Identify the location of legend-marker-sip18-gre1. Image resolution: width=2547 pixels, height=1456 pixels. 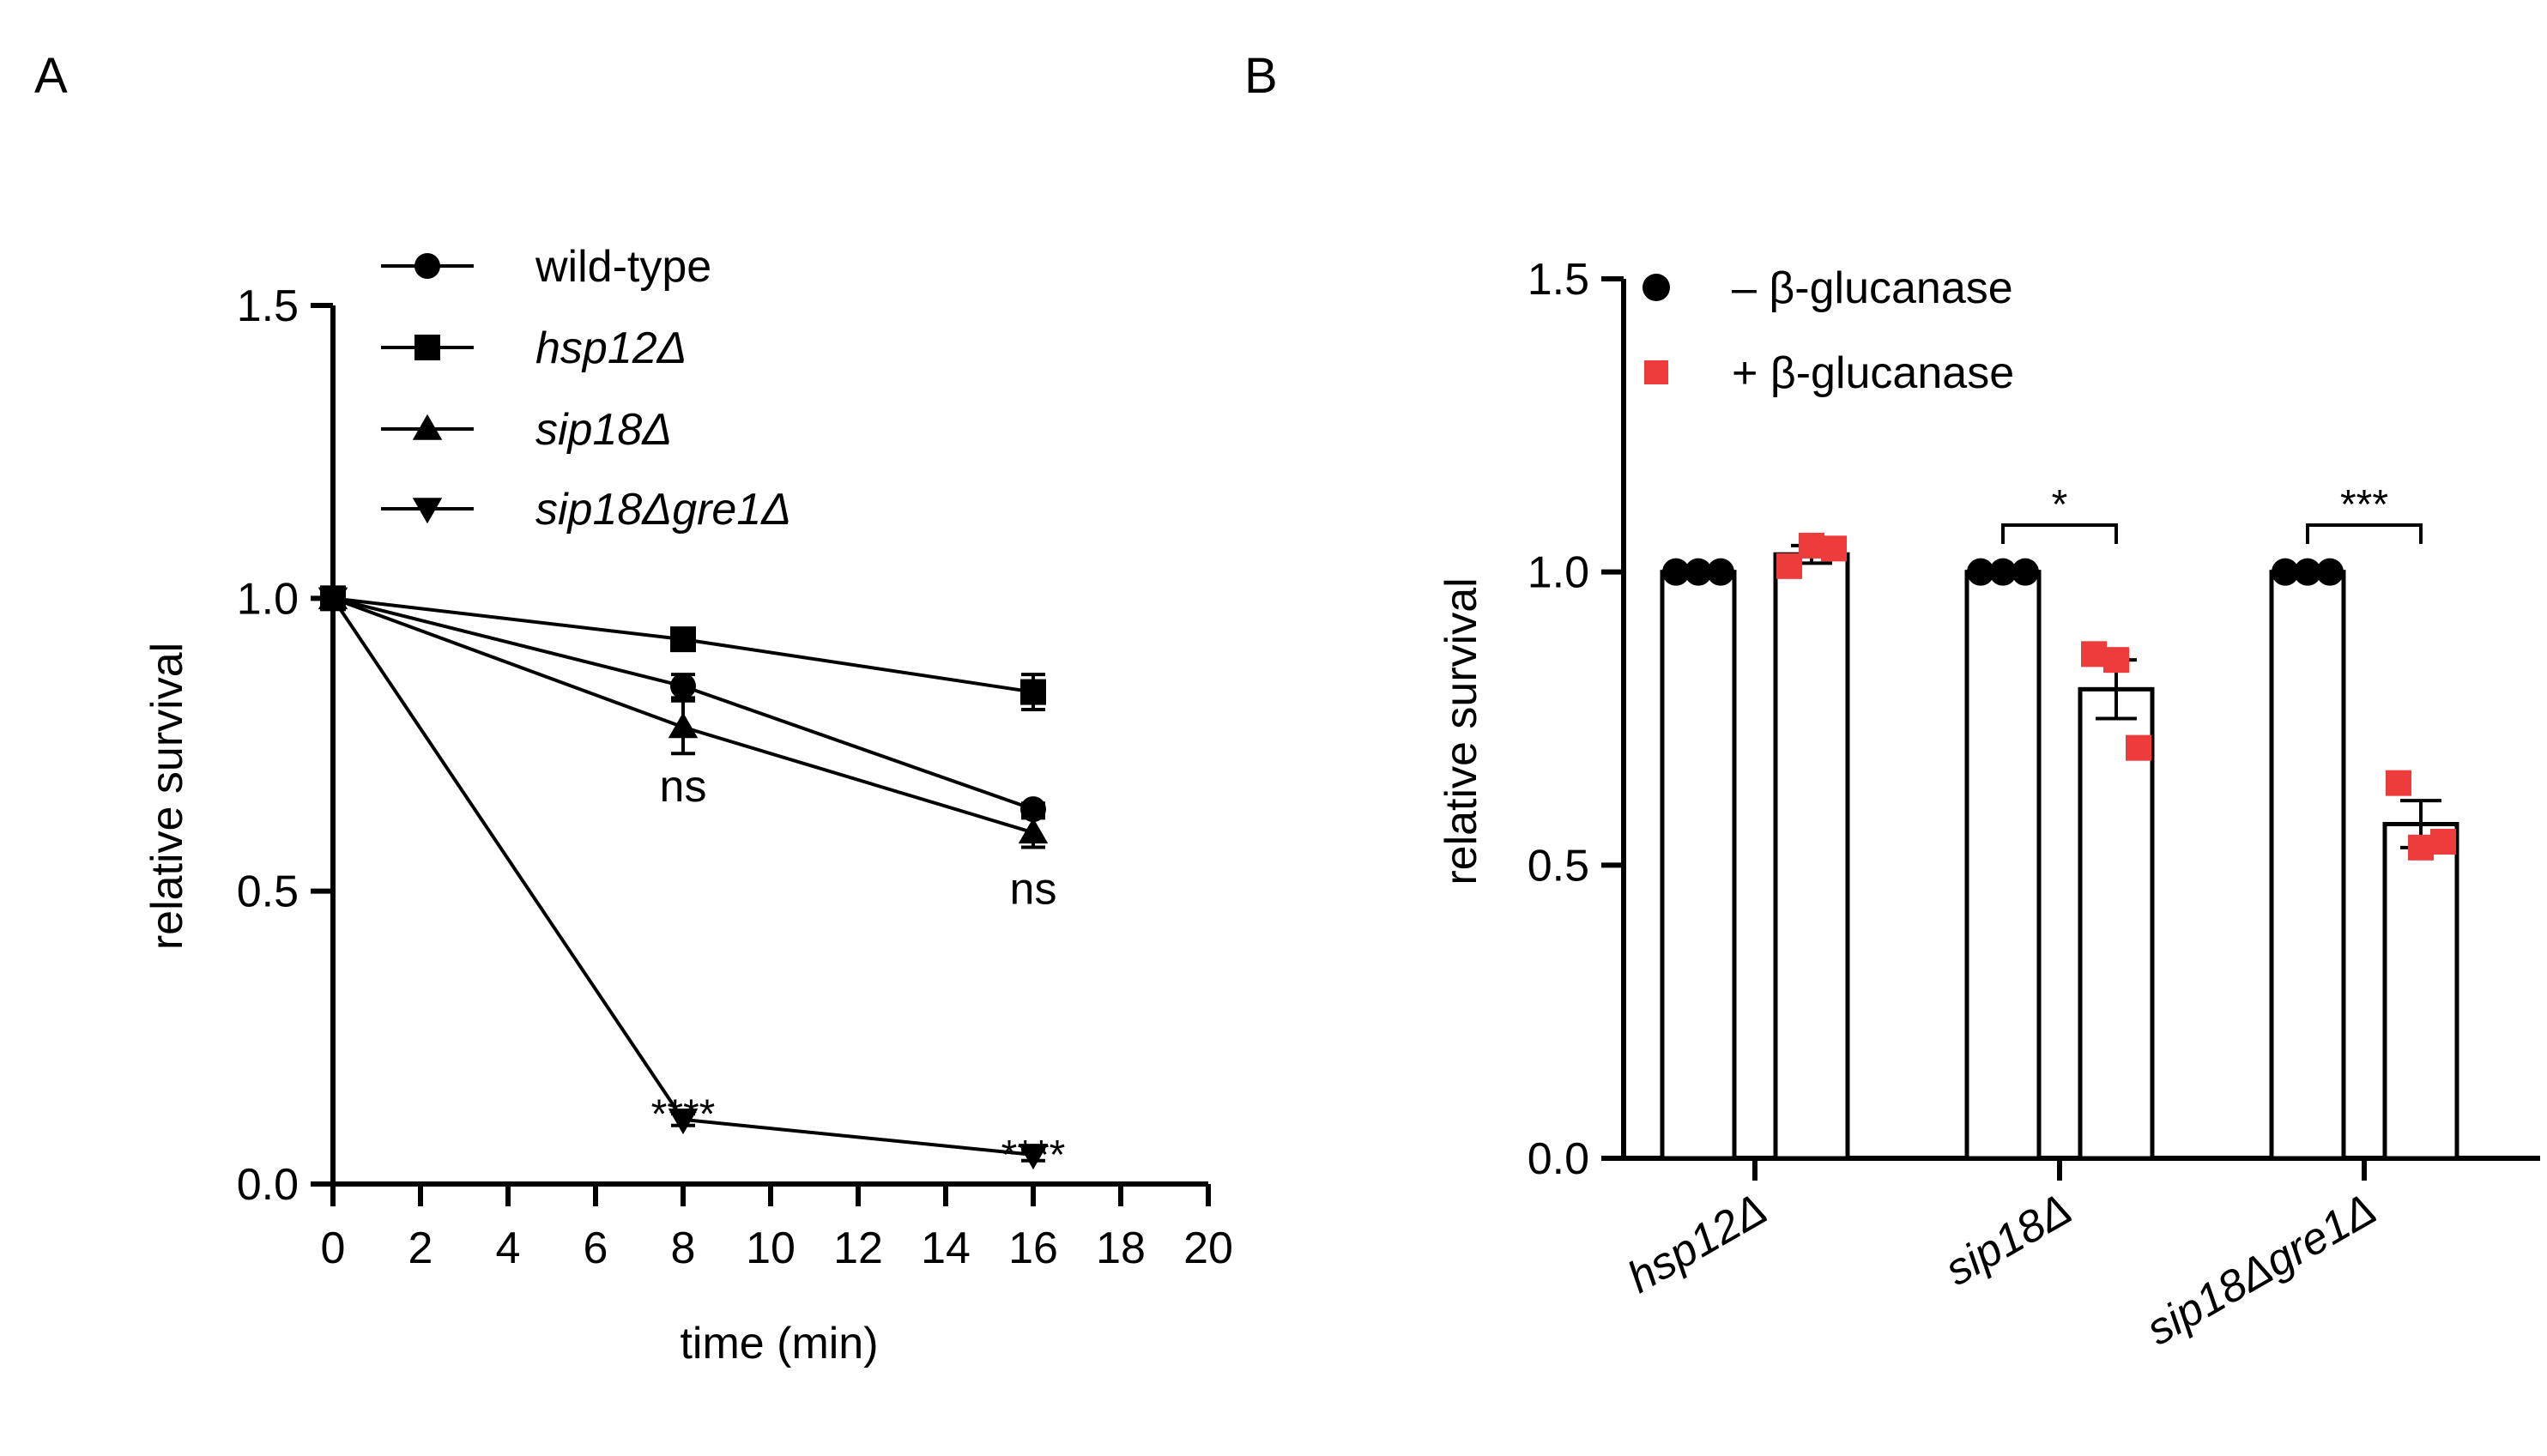
(427, 511).